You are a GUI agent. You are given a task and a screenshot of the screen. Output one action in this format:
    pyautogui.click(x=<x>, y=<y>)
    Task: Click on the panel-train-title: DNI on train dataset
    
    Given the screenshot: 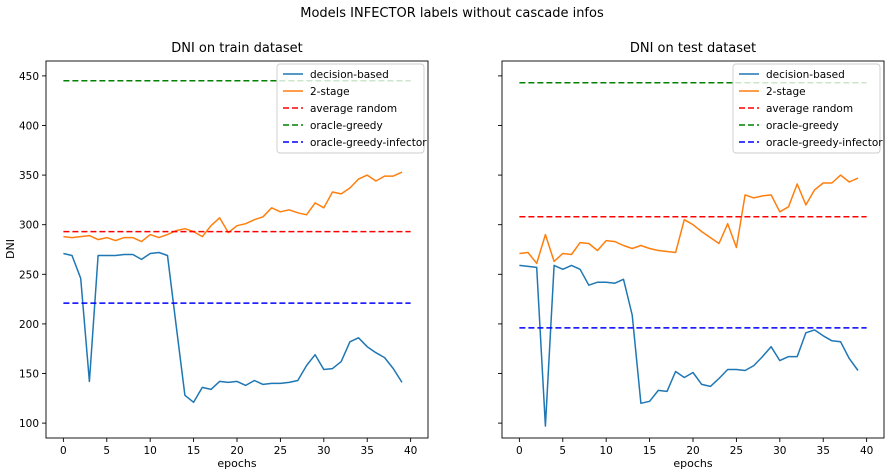 What is the action you would take?
    pyautogui.click(x=237, y=48)
    